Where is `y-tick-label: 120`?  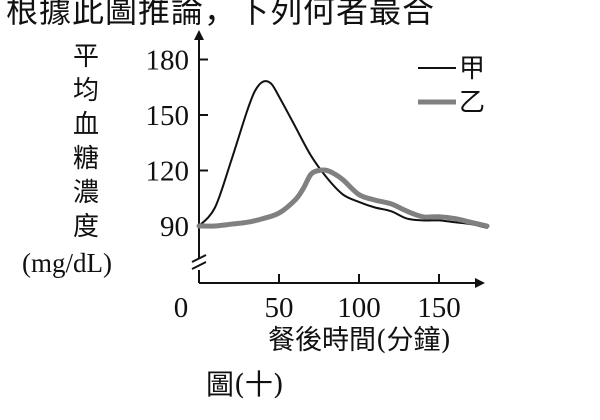
y-tick-label: 120 is located at coordinates (168, 172).